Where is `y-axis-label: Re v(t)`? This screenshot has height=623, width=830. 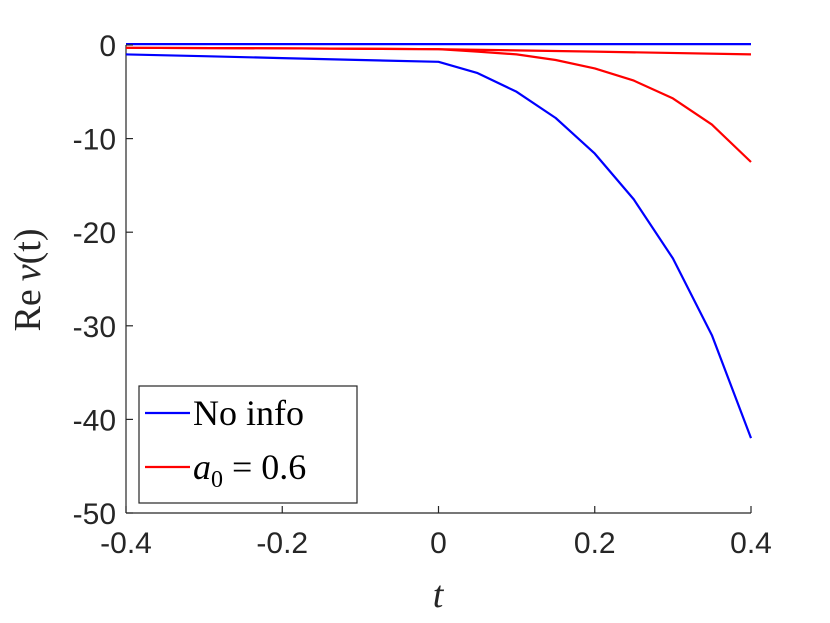 y-axis-label: Re v(t) is located at coordinates (28, 280).